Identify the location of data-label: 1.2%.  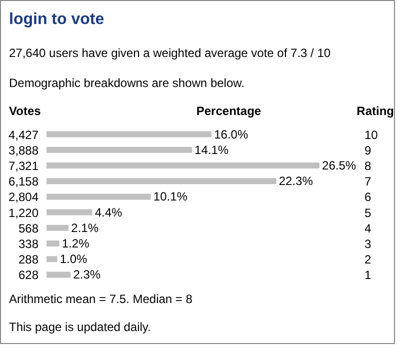
(76, 243).